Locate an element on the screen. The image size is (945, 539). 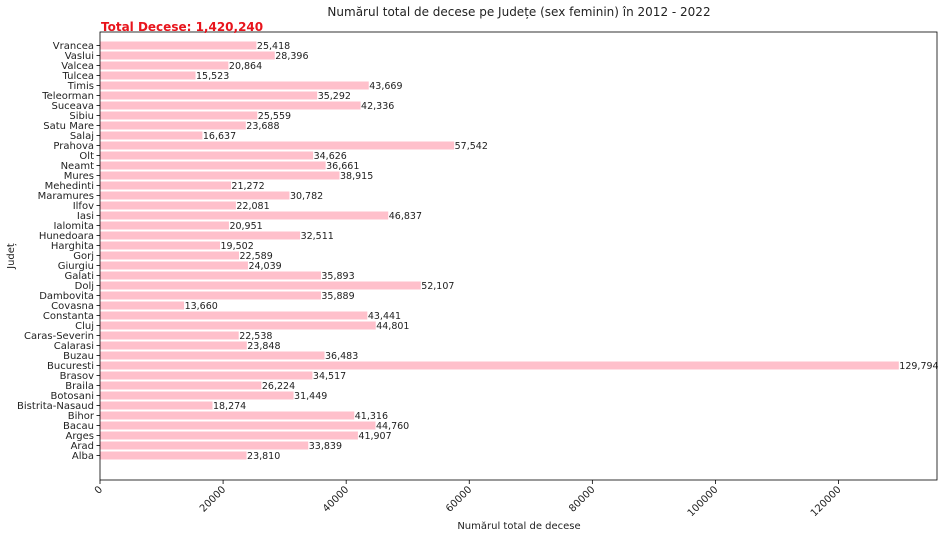
bar-bucuresti is located at coordinates (499, 365).